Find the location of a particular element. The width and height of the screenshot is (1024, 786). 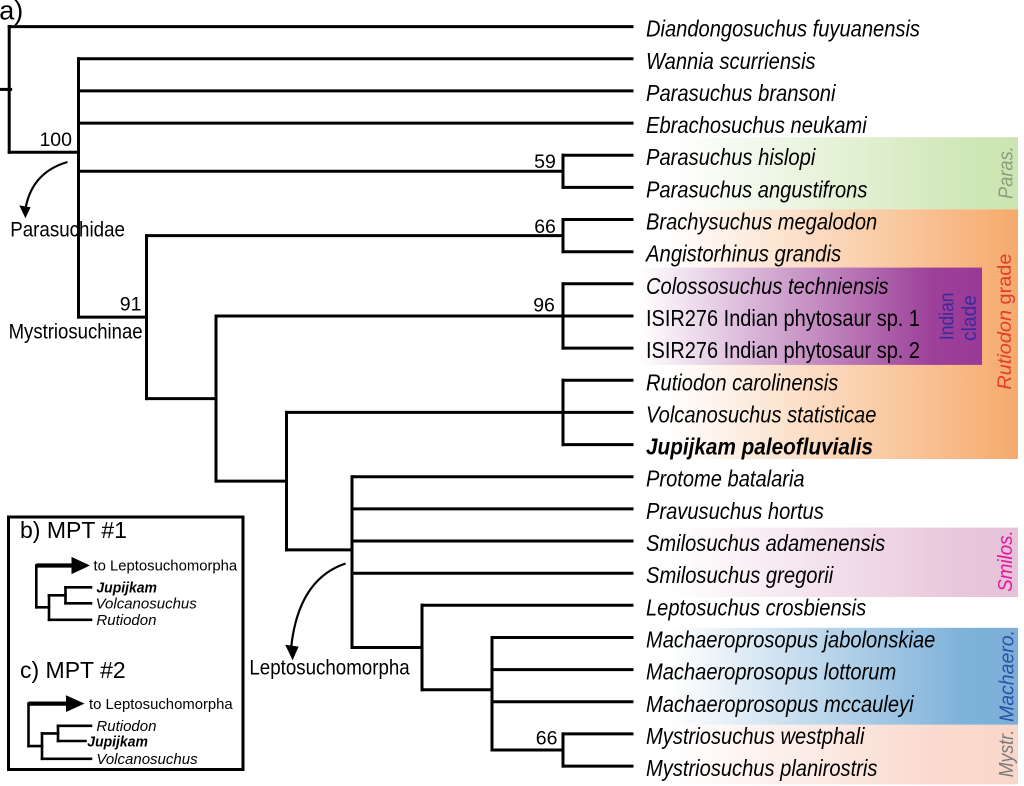

svg-text: Leptosuchomorpha is located at coordinates (329, 668).